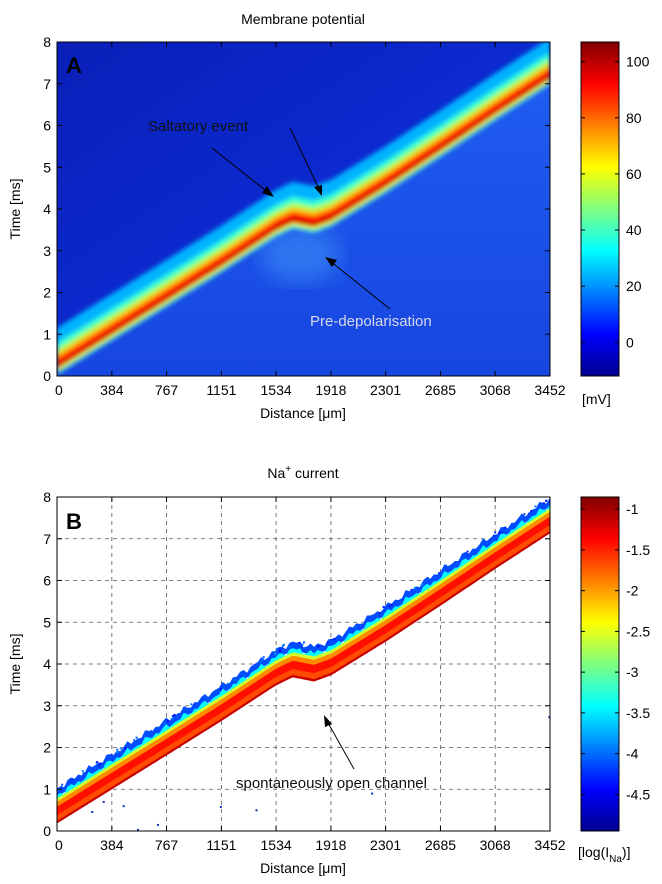 Image resolution: width=662 pixels, height=884 pixels. I want to click on saltatory-arrowhead-right, so click(318, 190).